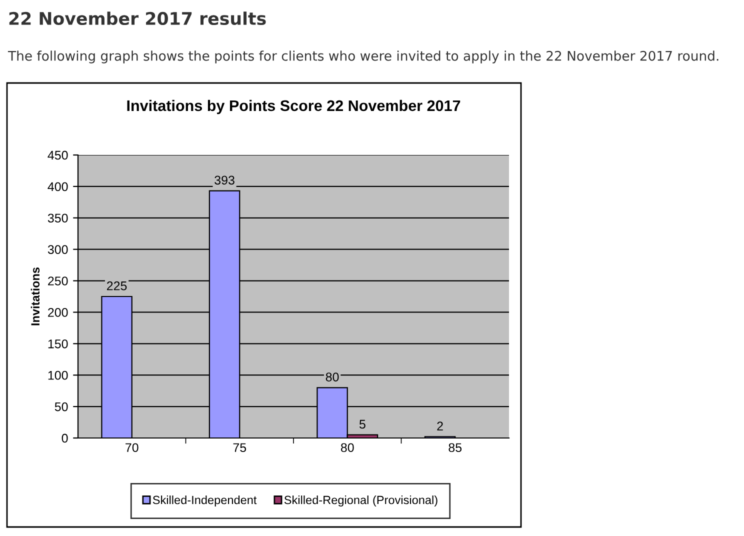 The image size is (744, 536). I want to click on data-label: 5, so click(362, 424).